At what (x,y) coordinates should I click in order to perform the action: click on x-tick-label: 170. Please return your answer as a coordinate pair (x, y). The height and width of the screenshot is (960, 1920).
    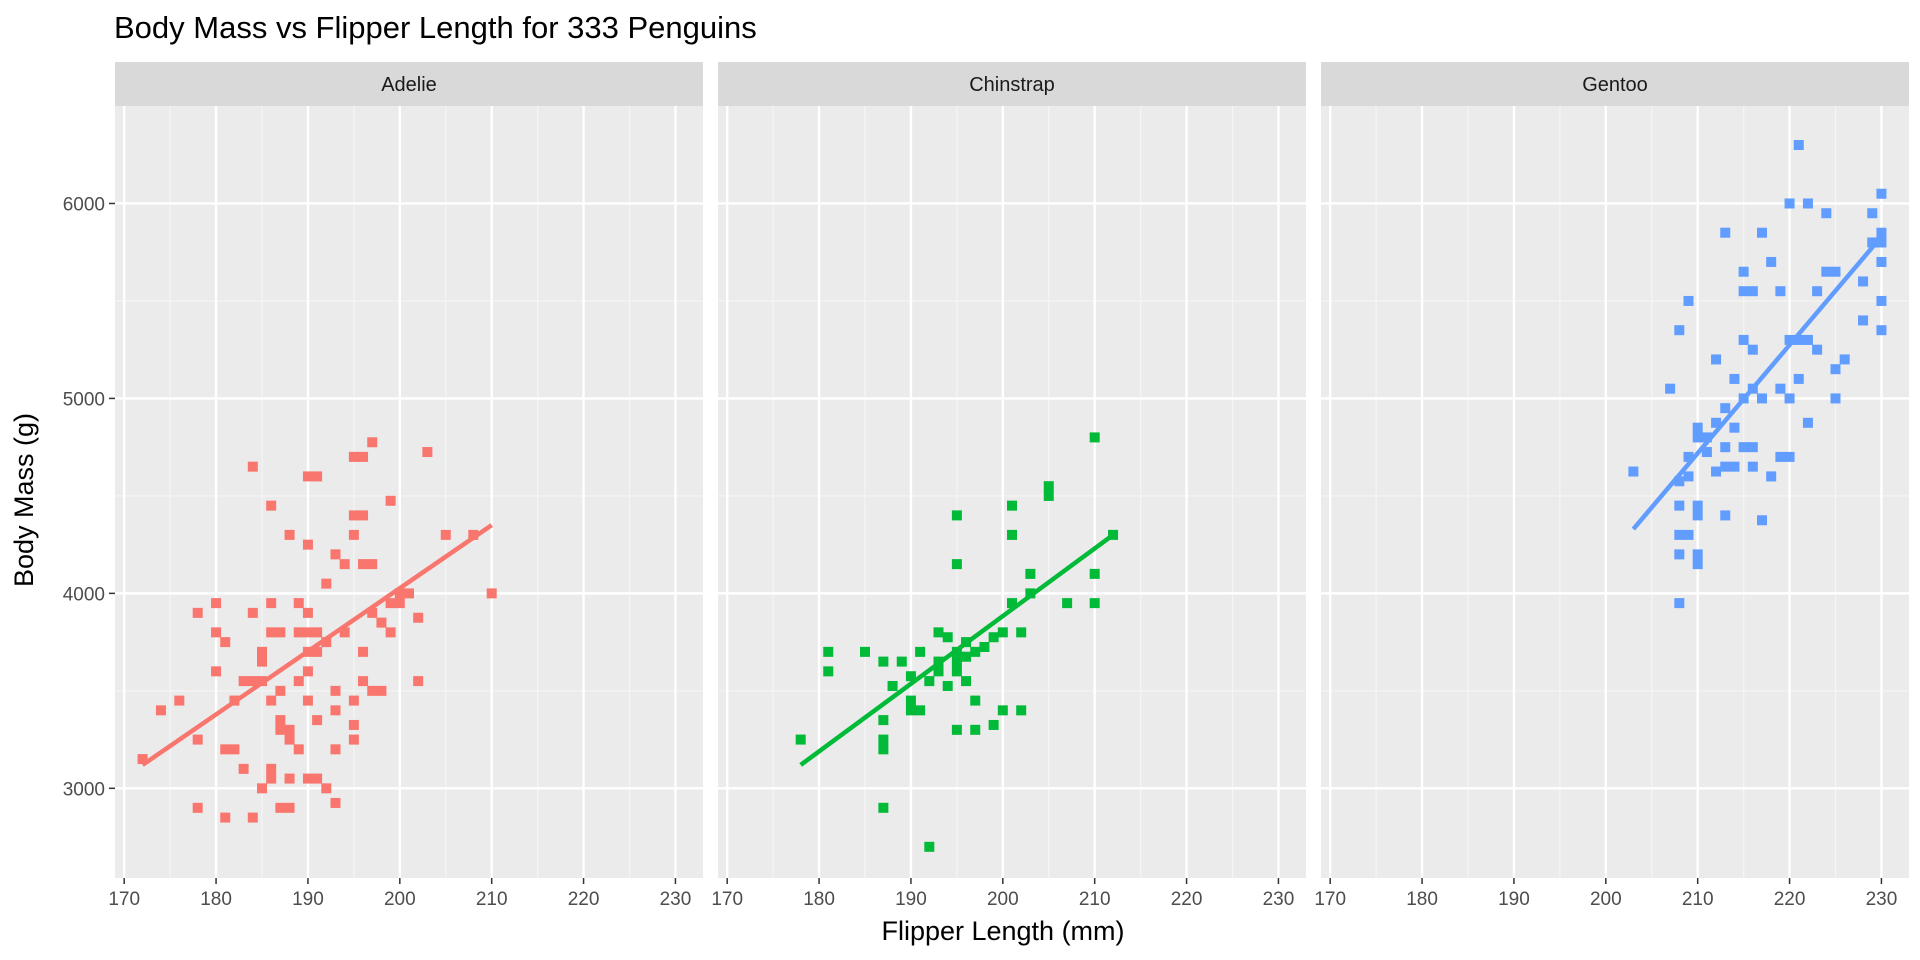
    Looking at the image, I should click on (1330, 899).